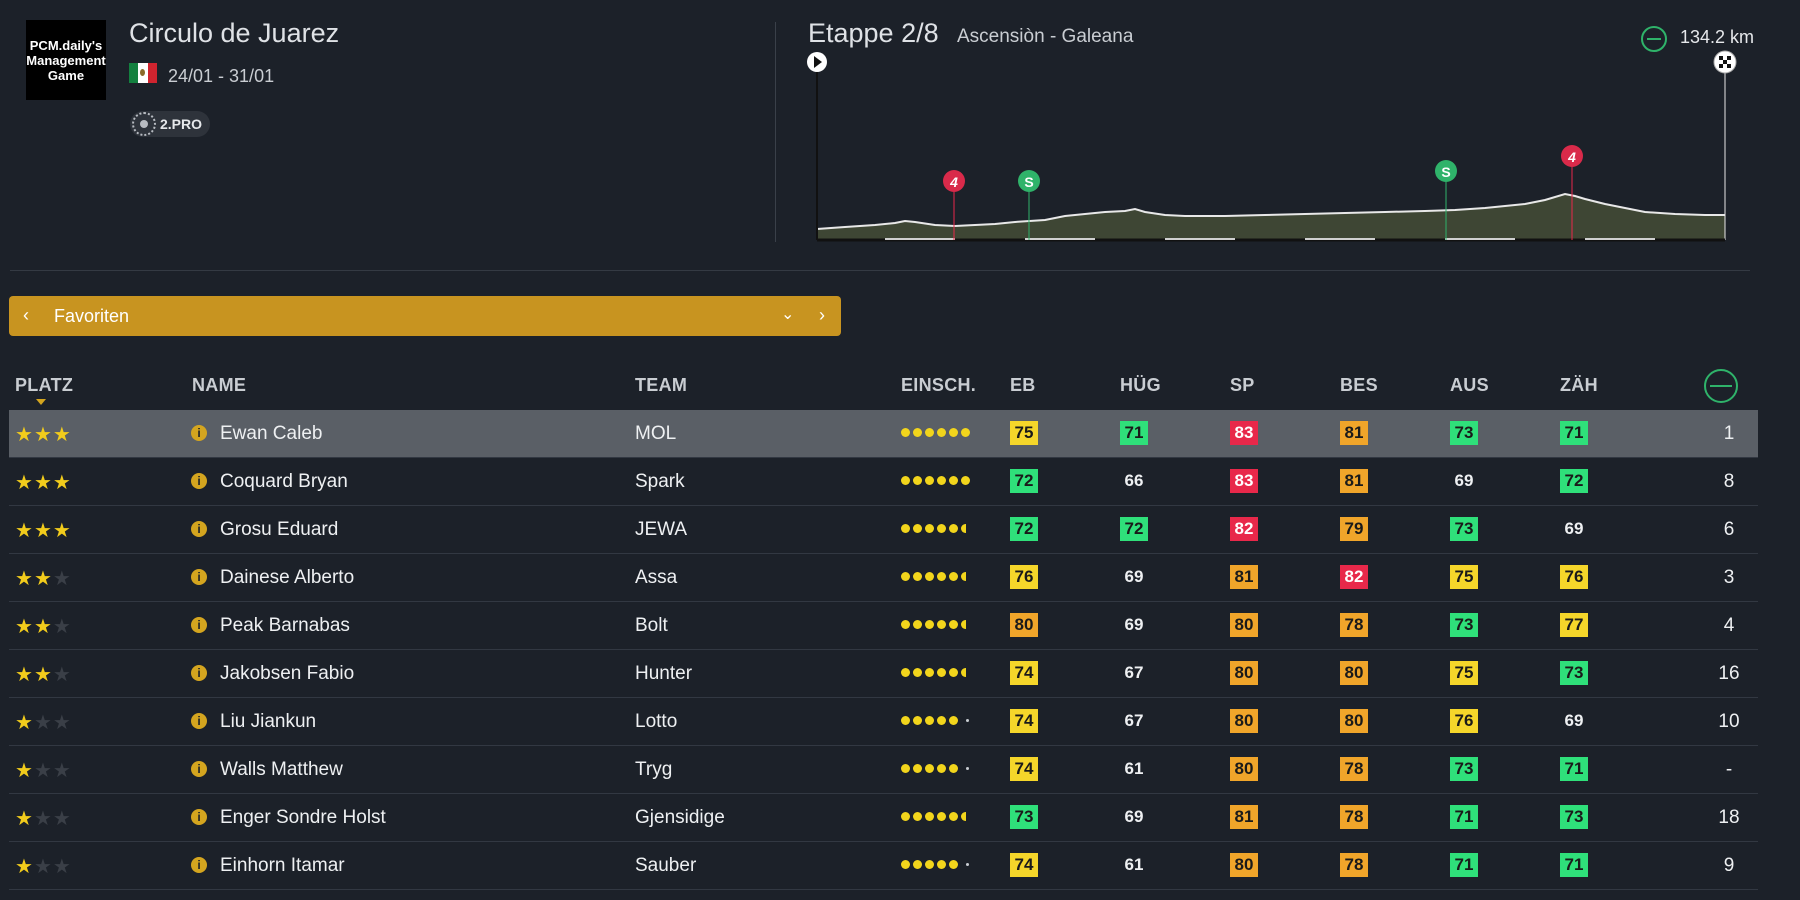 The image size is (1800, 900). I want to click on stage-rank-icon, so click(1721, 386).